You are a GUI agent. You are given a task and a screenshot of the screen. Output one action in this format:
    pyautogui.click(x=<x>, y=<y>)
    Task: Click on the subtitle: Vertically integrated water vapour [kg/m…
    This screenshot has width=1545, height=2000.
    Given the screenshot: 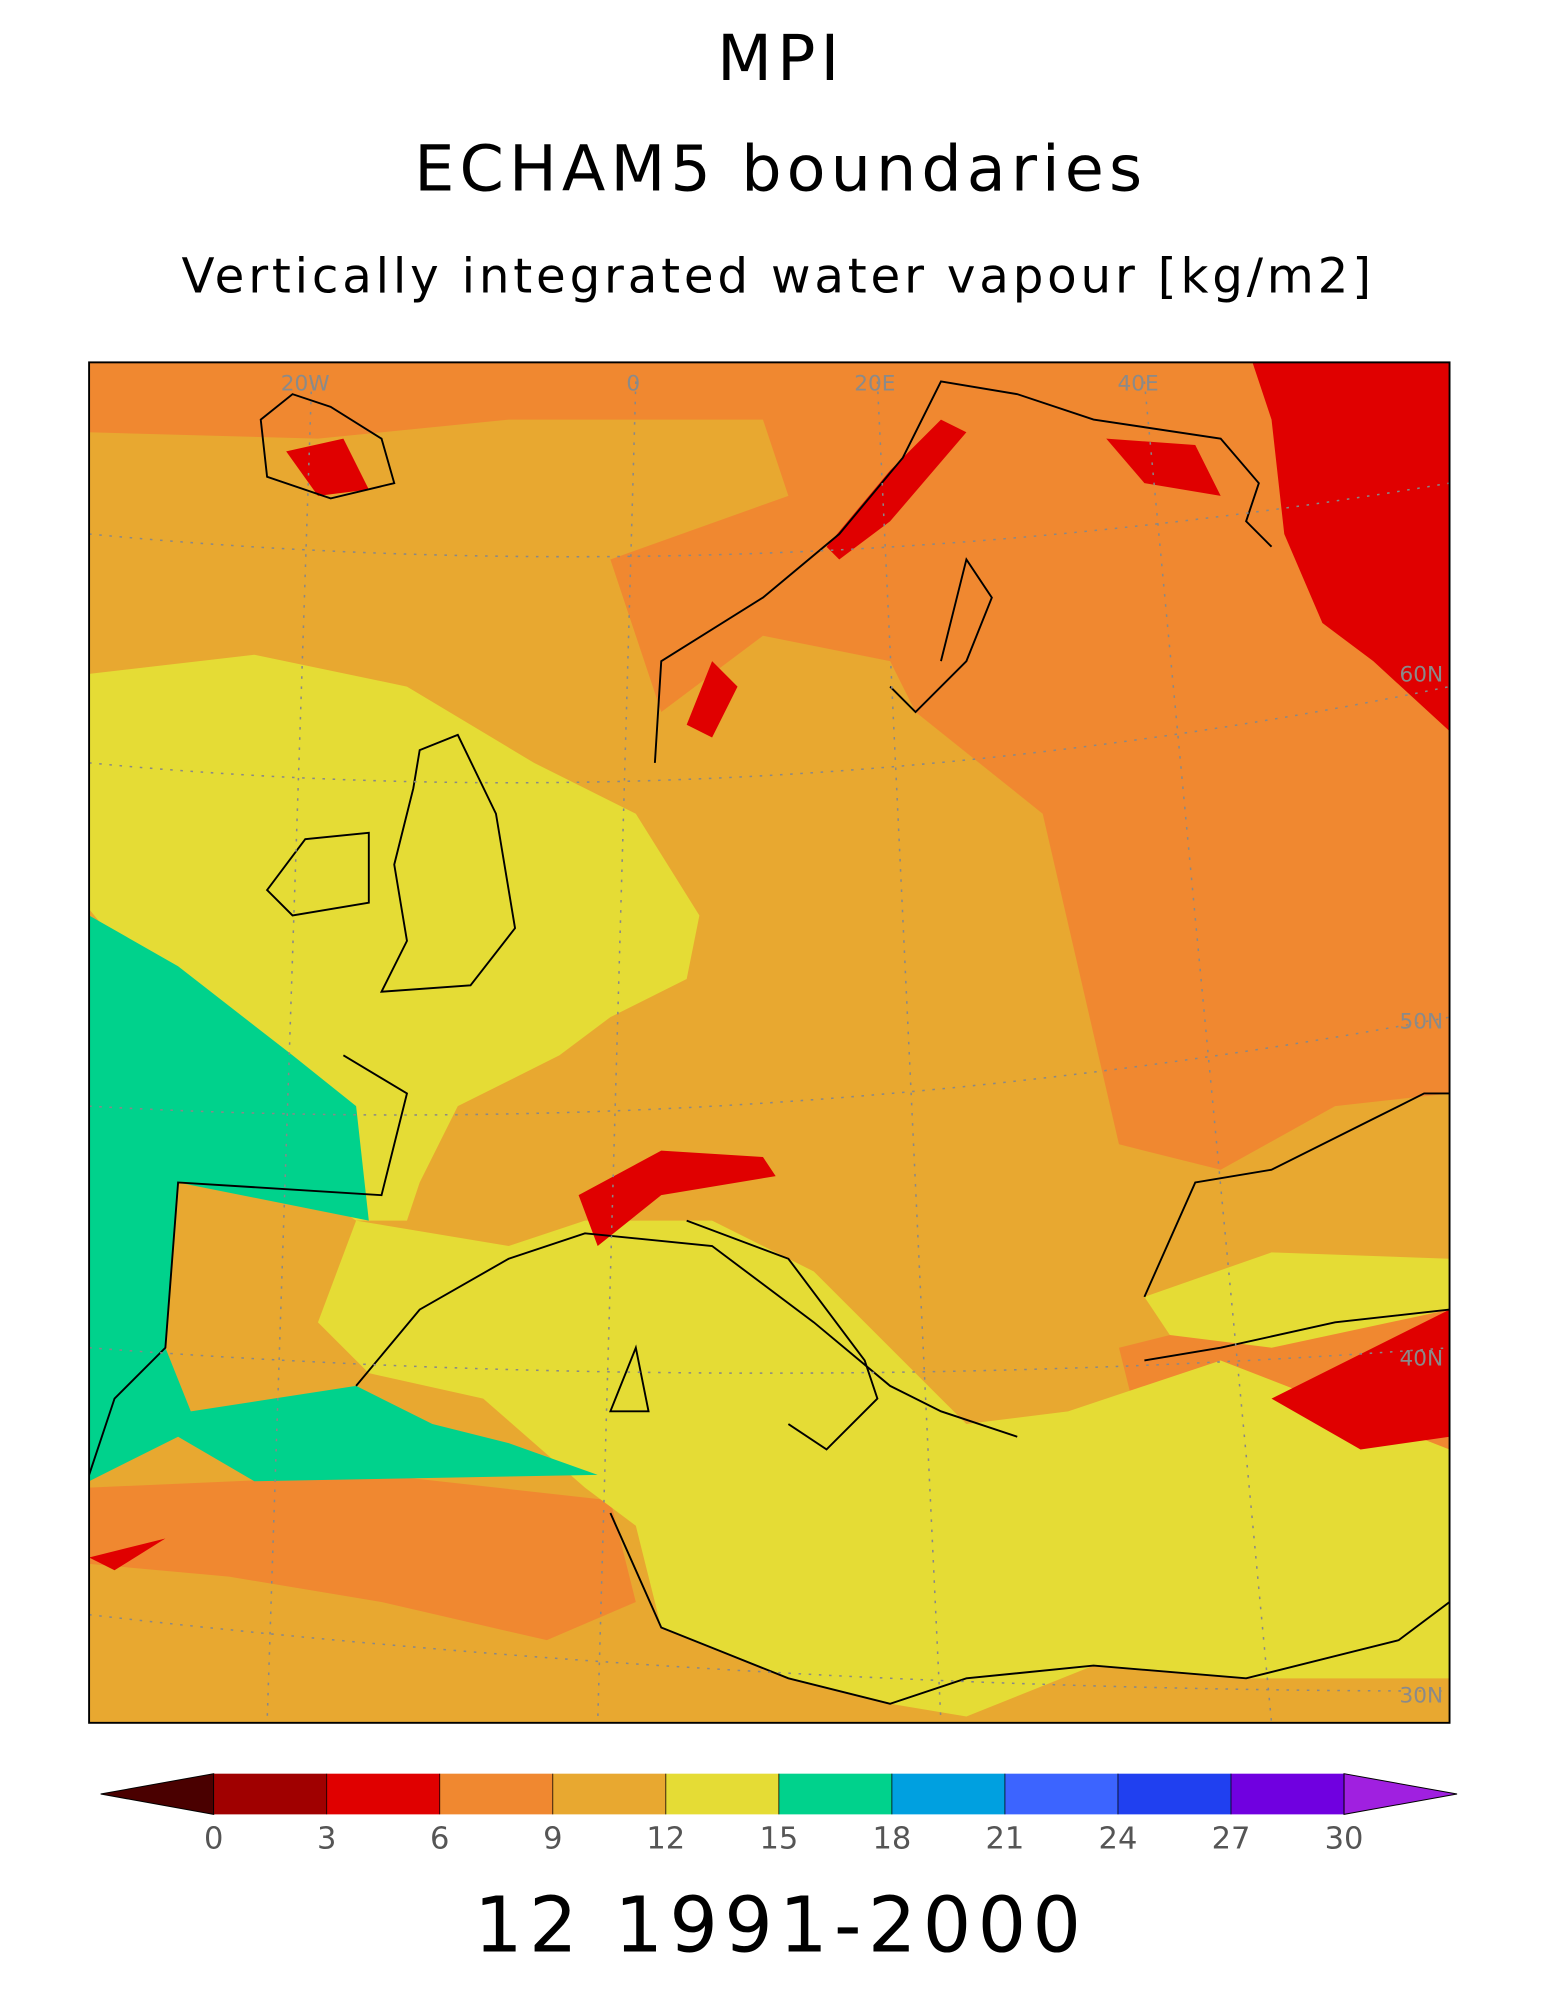 What is the action you would take?
    pyautogui.click(x=778, y=276)
    